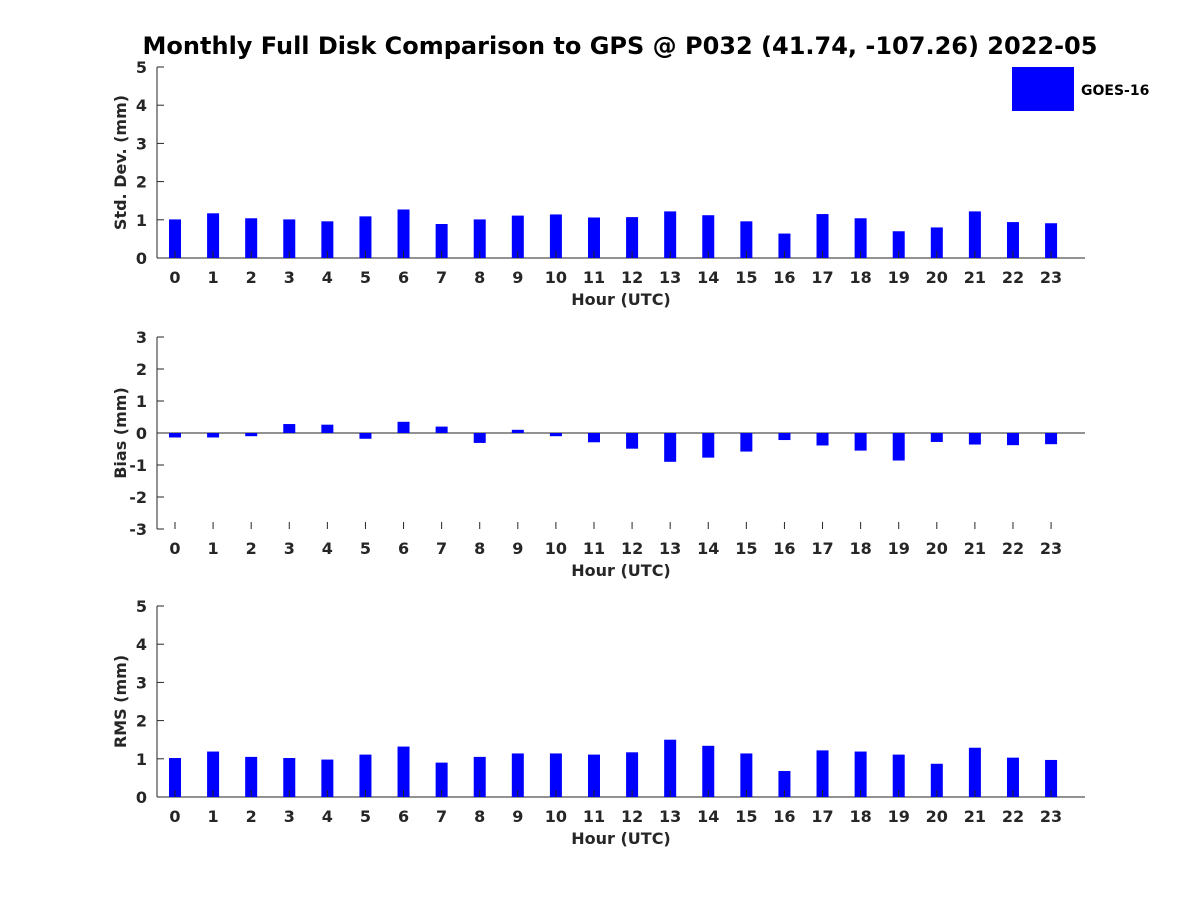  Describe the element at coordinates (141, 721) in the screenshot. I see `y-tick-label: 2` at that location.